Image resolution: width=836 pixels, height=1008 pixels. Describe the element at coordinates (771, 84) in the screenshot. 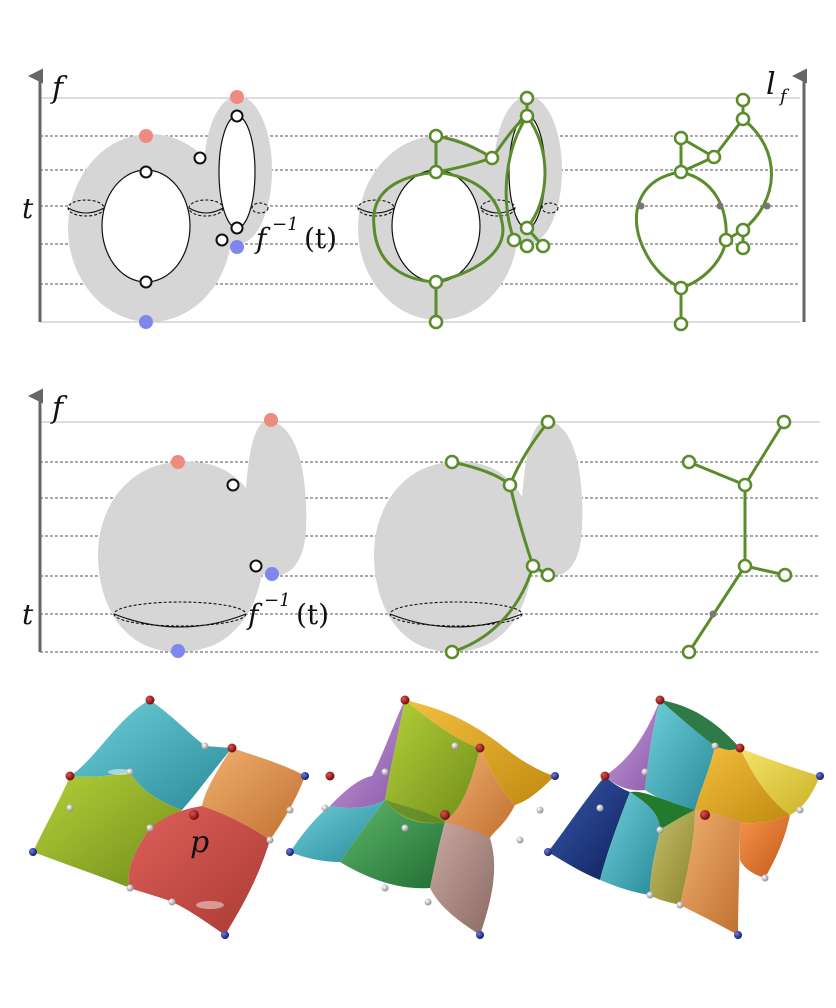

I see `svg-text: l` at that location.